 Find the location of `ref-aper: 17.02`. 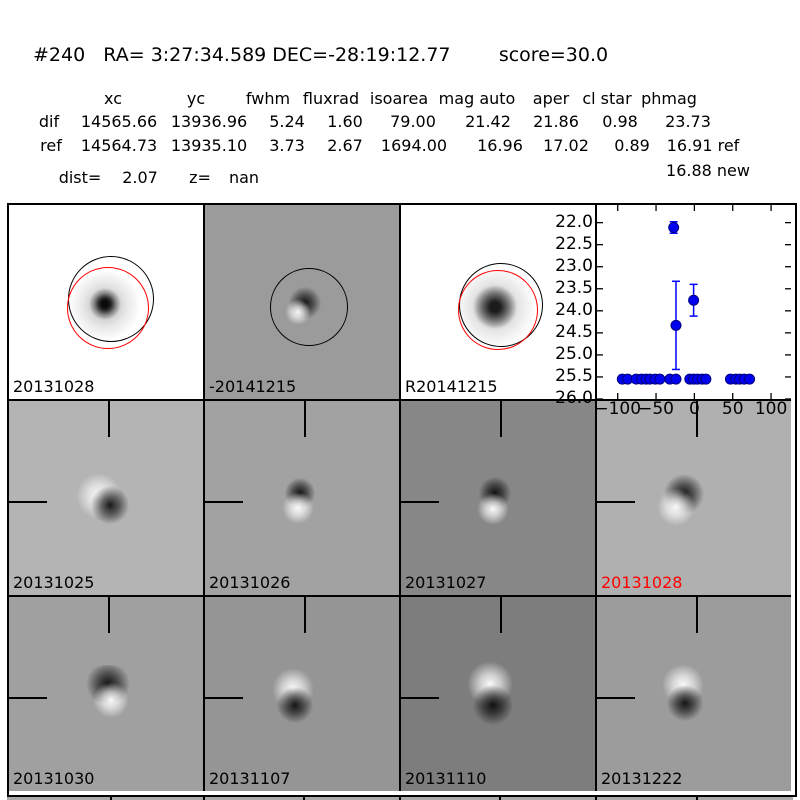

ref-aper: 17.02 is located at coordinates (566, 145).